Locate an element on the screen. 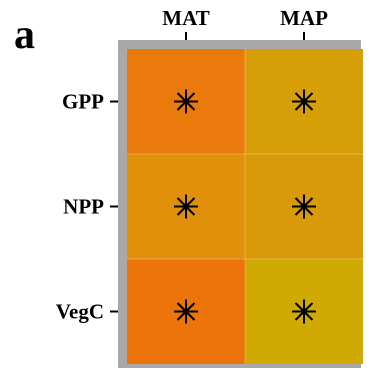 The width and height of the screenshot is (375, 374). column-label-map: MAP is located at coordinates (304, 18).